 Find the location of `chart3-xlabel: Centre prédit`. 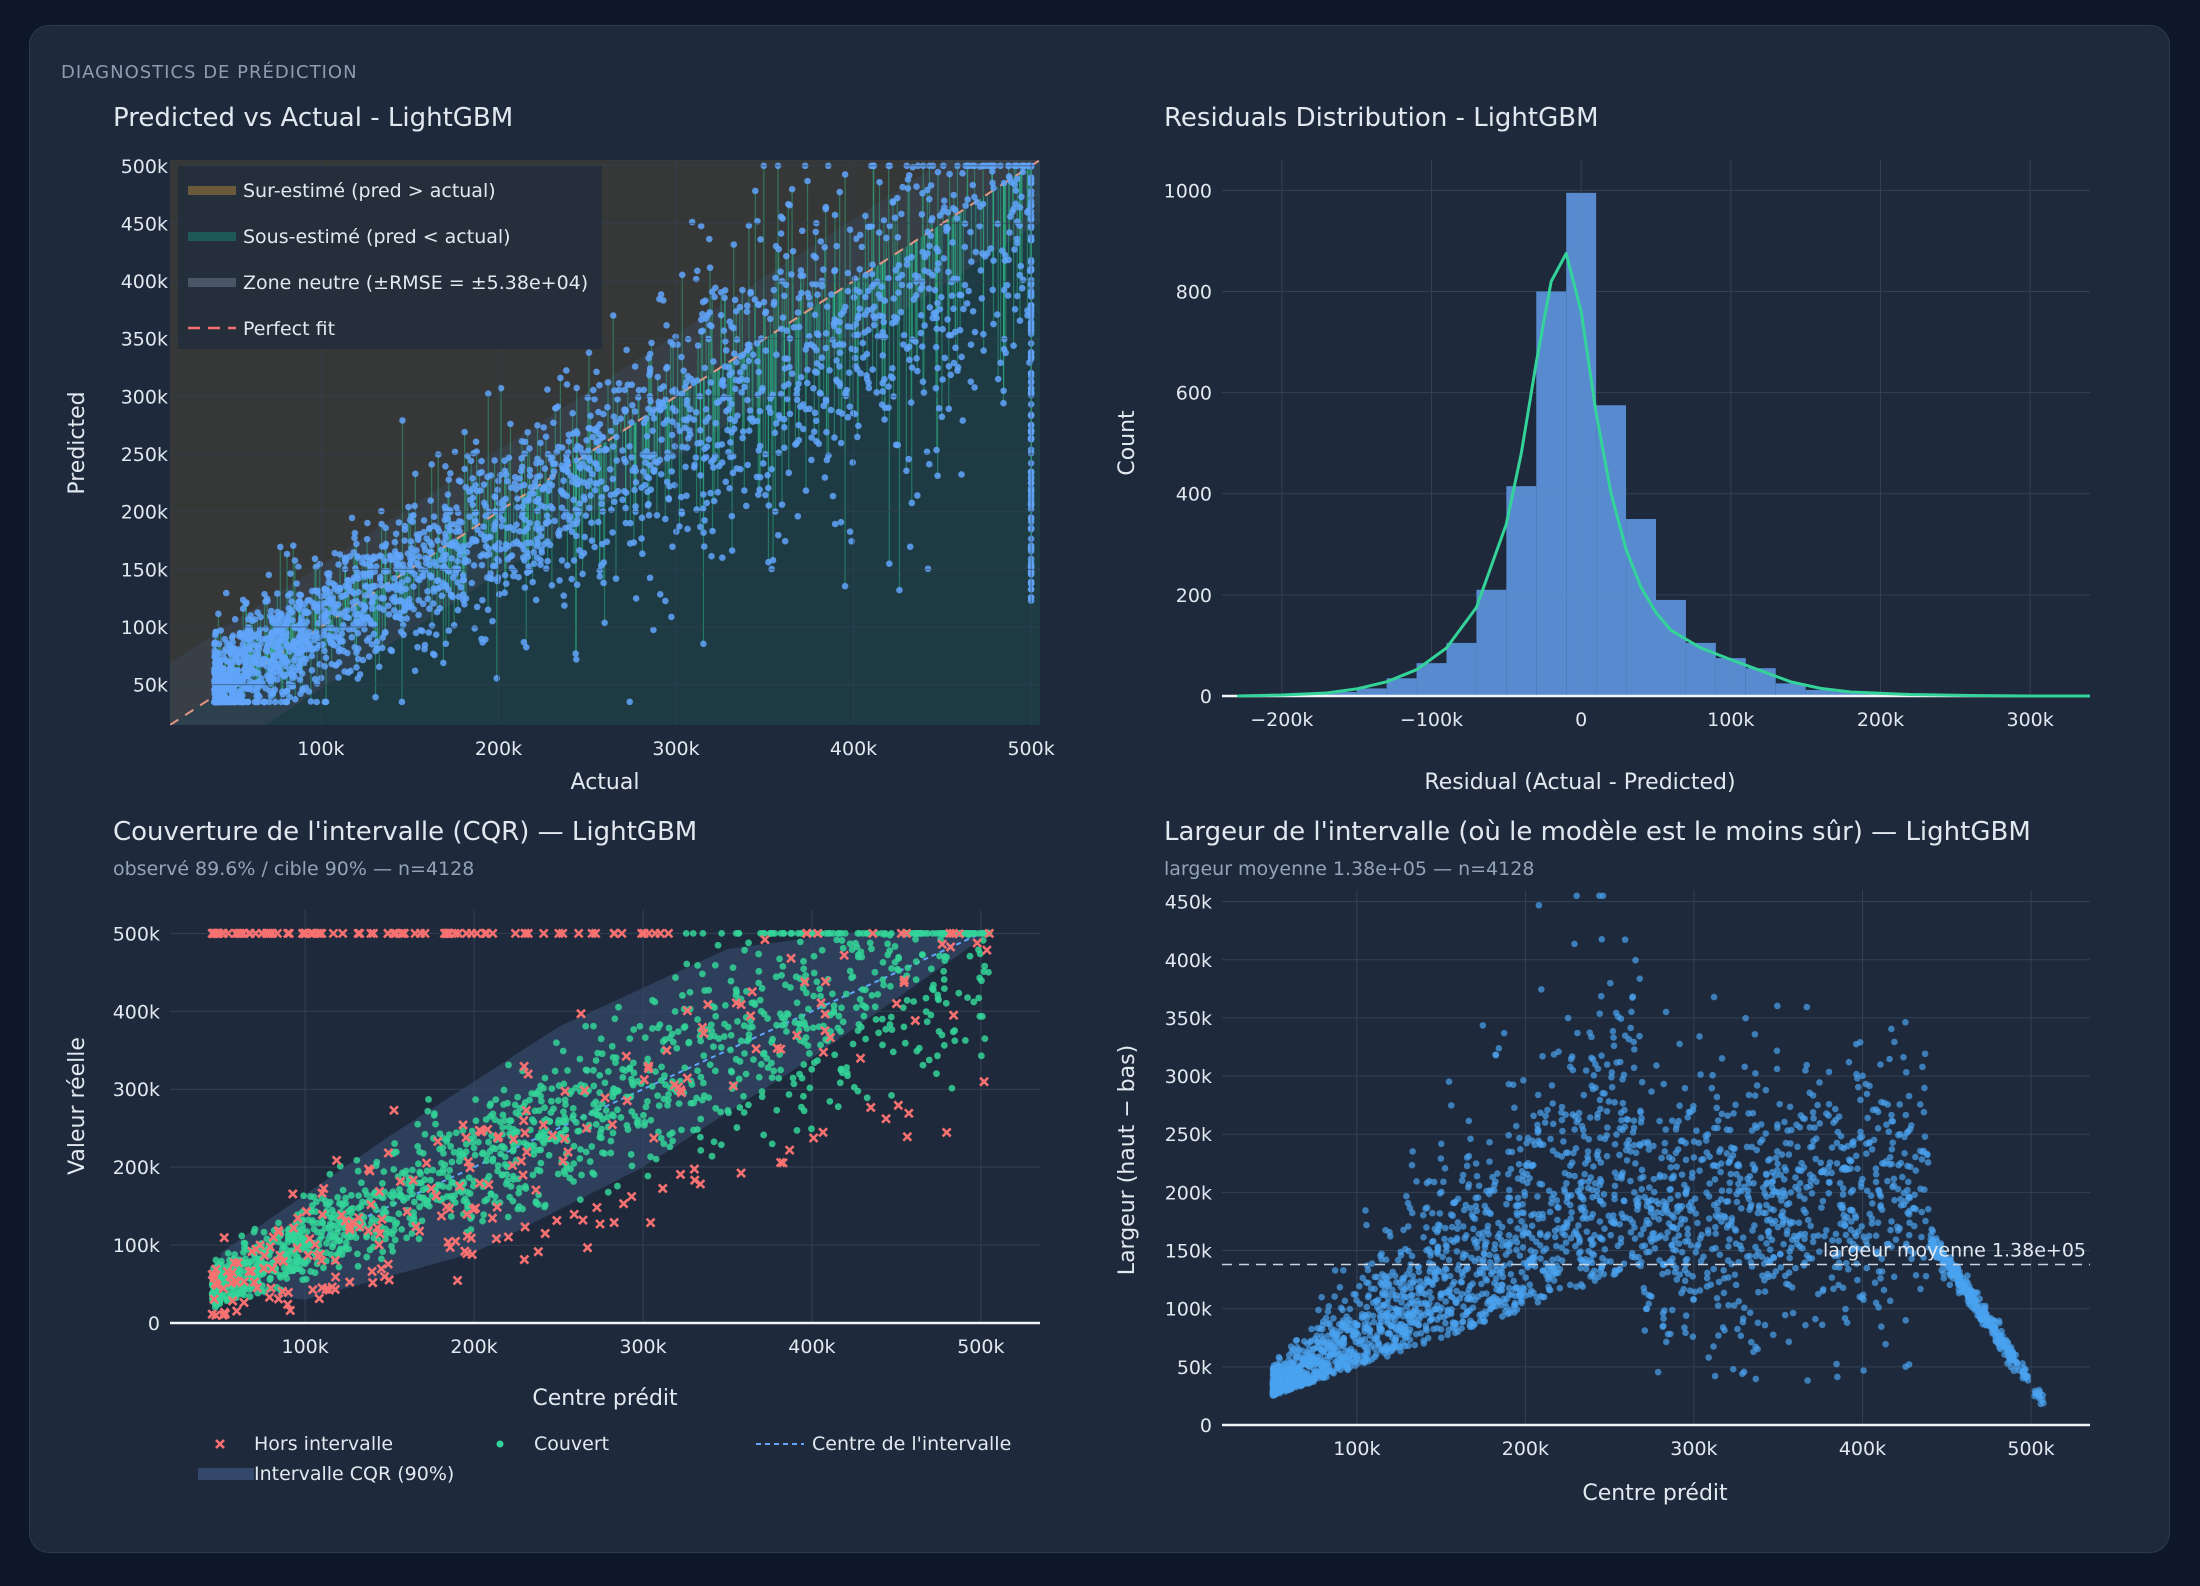

chart3-xlabel: Centre prédit is located at coordinates (605, 1398).